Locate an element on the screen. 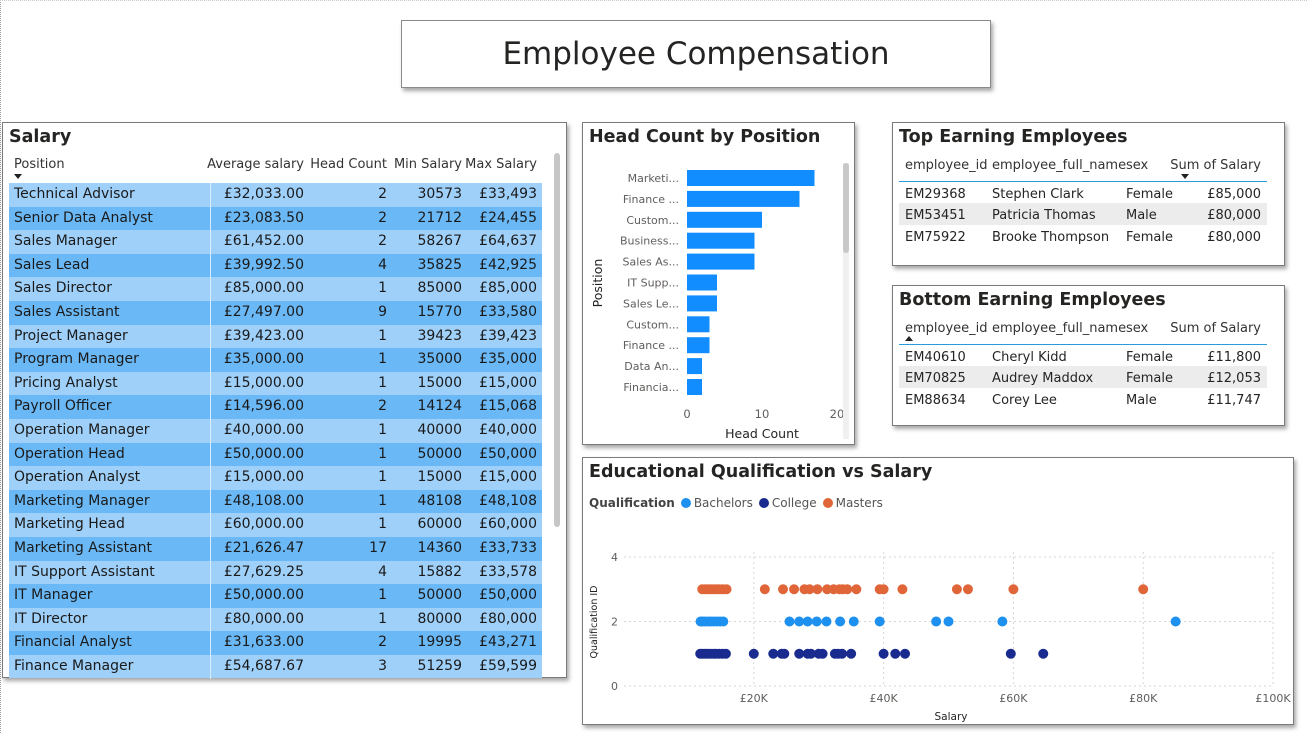 The width and height of the screenshot is (1307, 733). column-header-max-salary: Max Salary is located at coordinates (501, 164).